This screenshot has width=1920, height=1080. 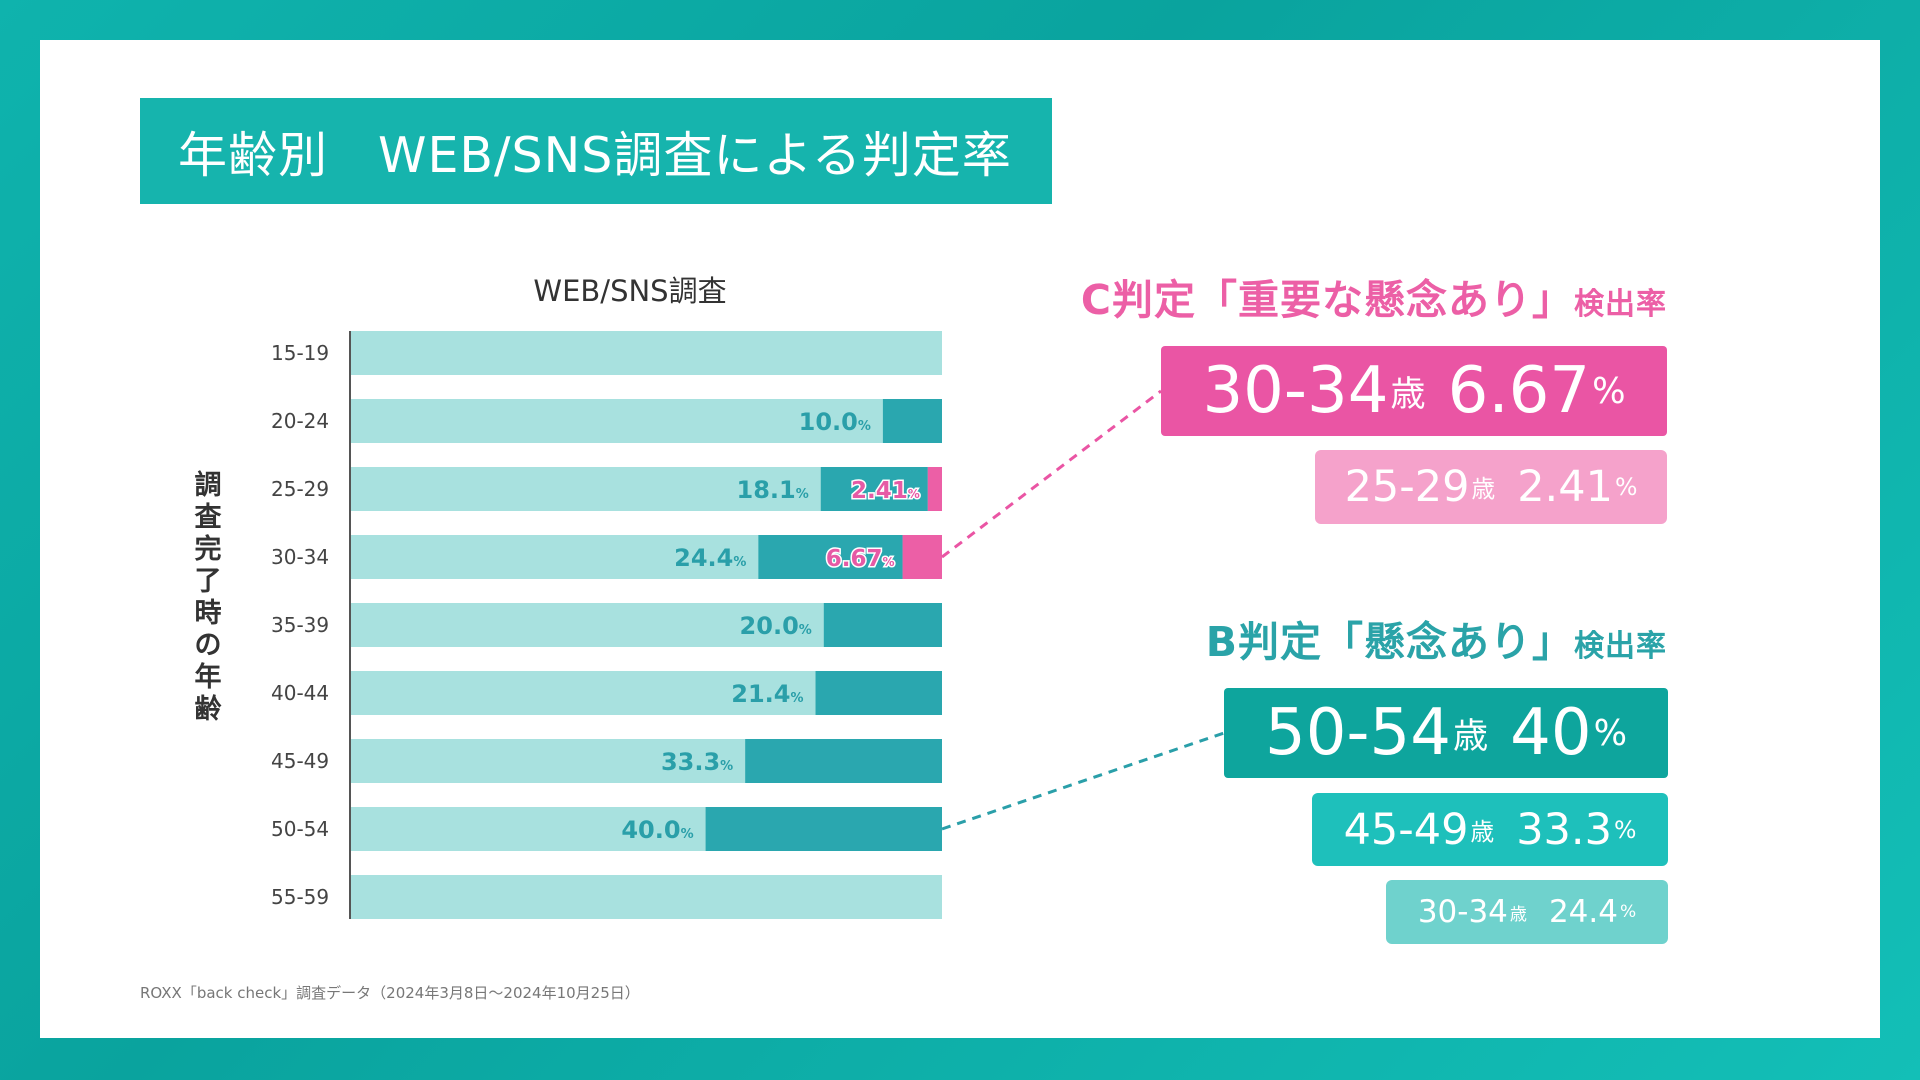 I want to click on tick-label-40-44: 40-44, so click(x=300, y=693).